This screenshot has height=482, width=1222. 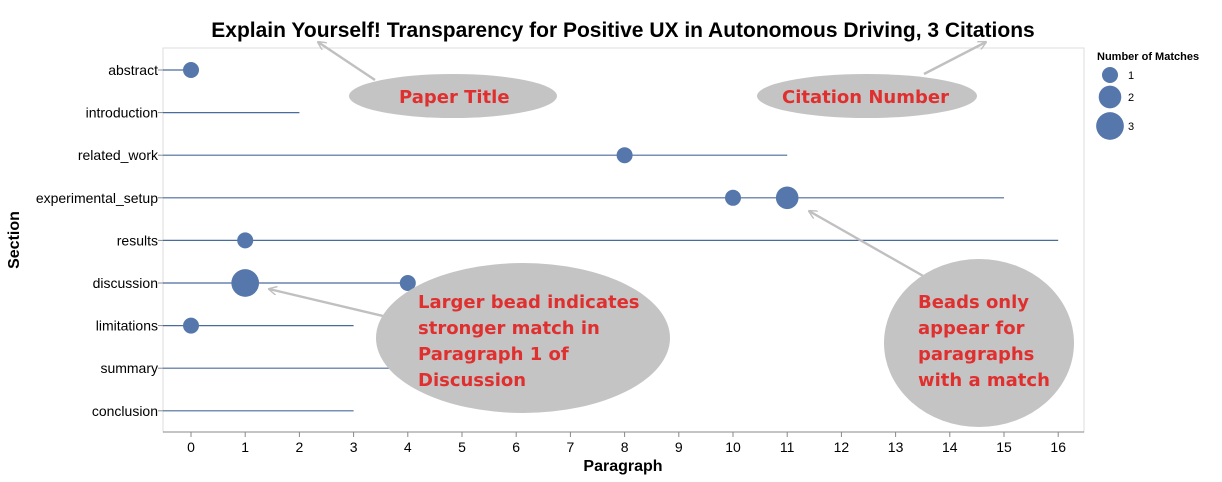 I want to click on x-tick-label: 6, so click(x=516, y=447).